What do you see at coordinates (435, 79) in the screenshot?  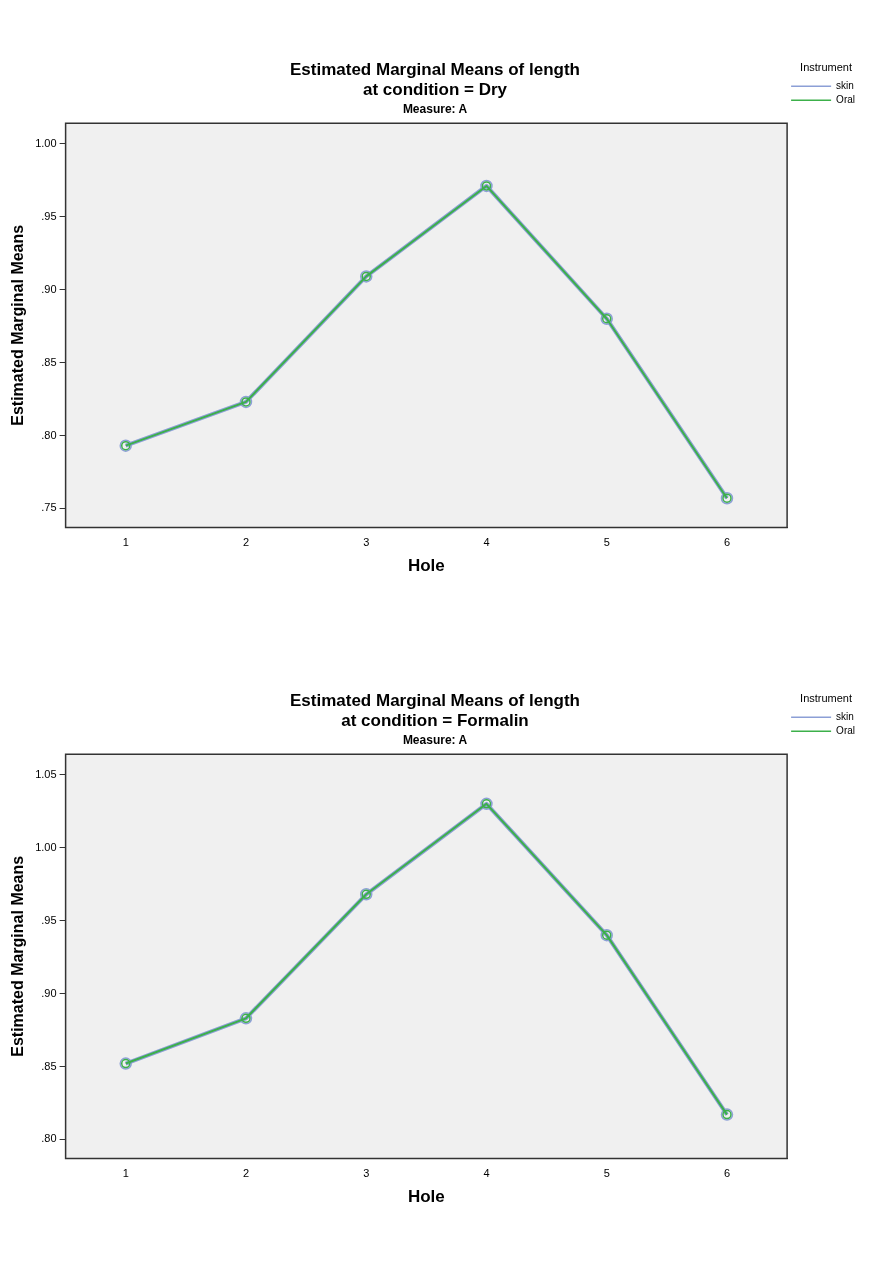 I see `chart-title: Estimated Marginal Means of length at condition = Dry` at bounding box center [435, 79].